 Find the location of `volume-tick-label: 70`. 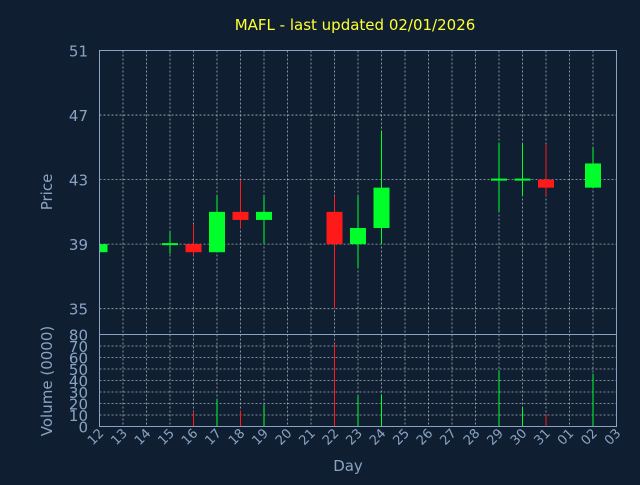

volume-tick-label: 70 is located at coordinates (78, 347).